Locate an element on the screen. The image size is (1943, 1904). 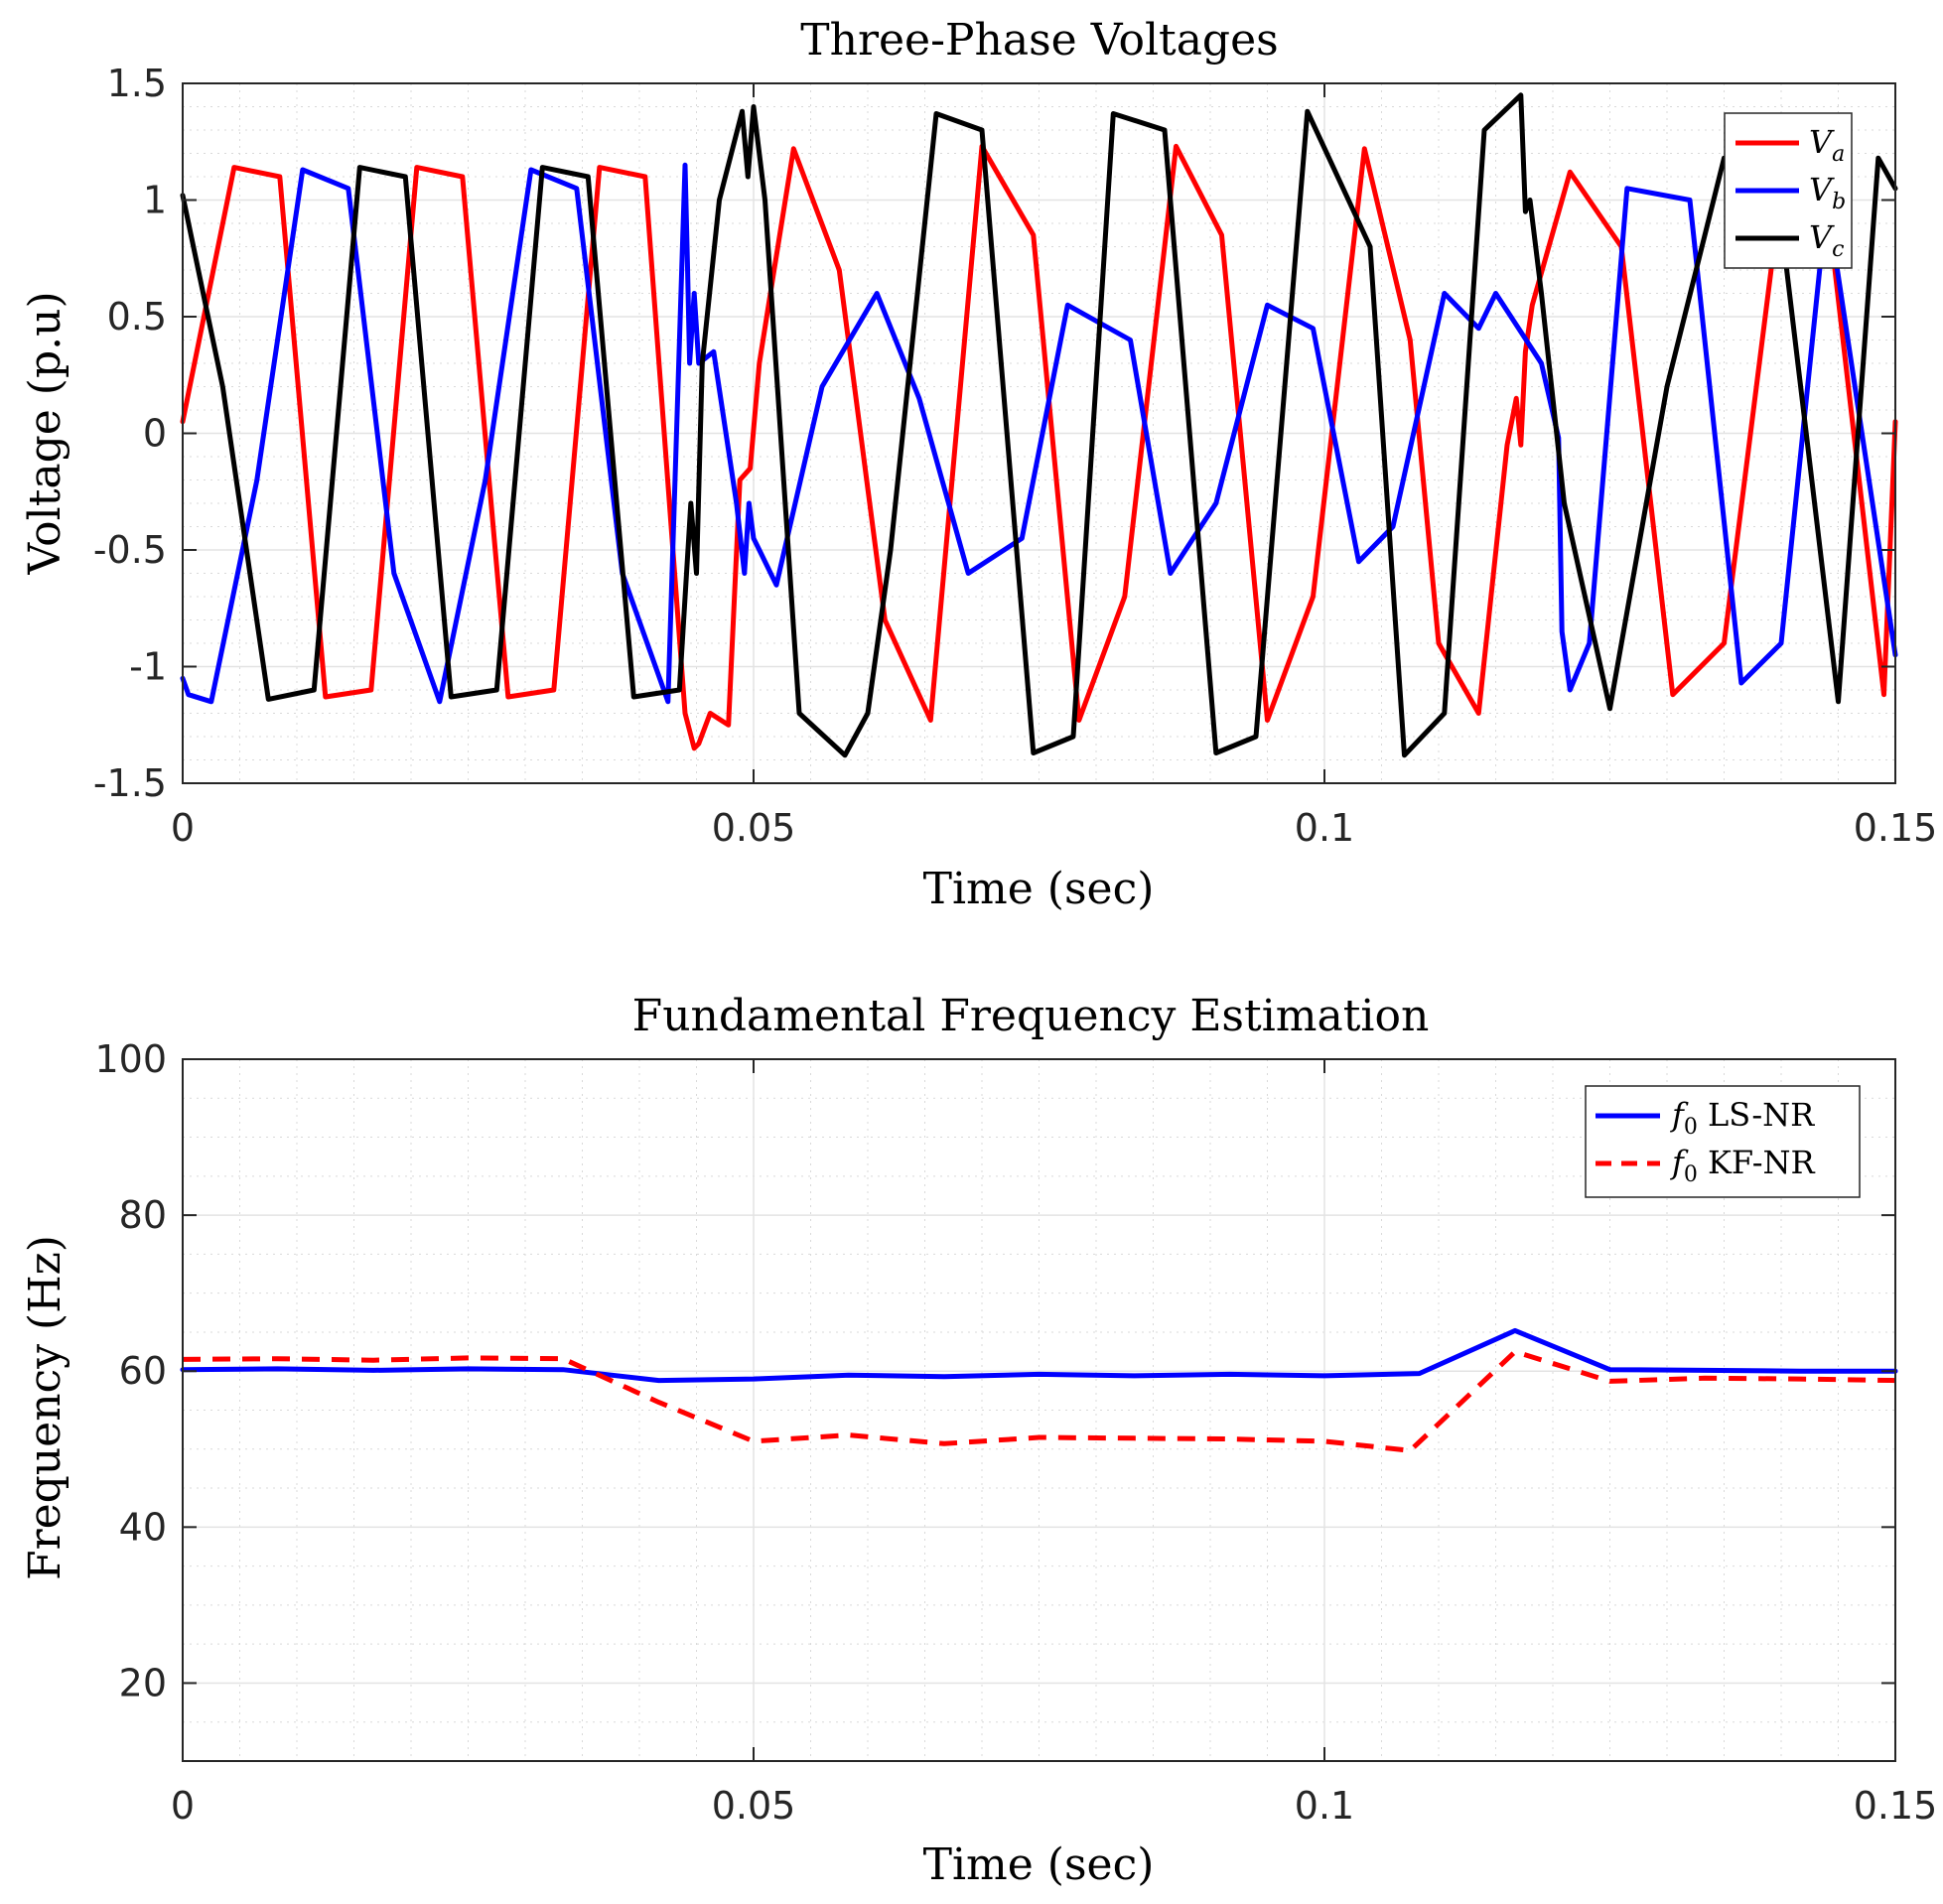
voltage-y-tick-label: -1 is located at coordinates (148, 667).